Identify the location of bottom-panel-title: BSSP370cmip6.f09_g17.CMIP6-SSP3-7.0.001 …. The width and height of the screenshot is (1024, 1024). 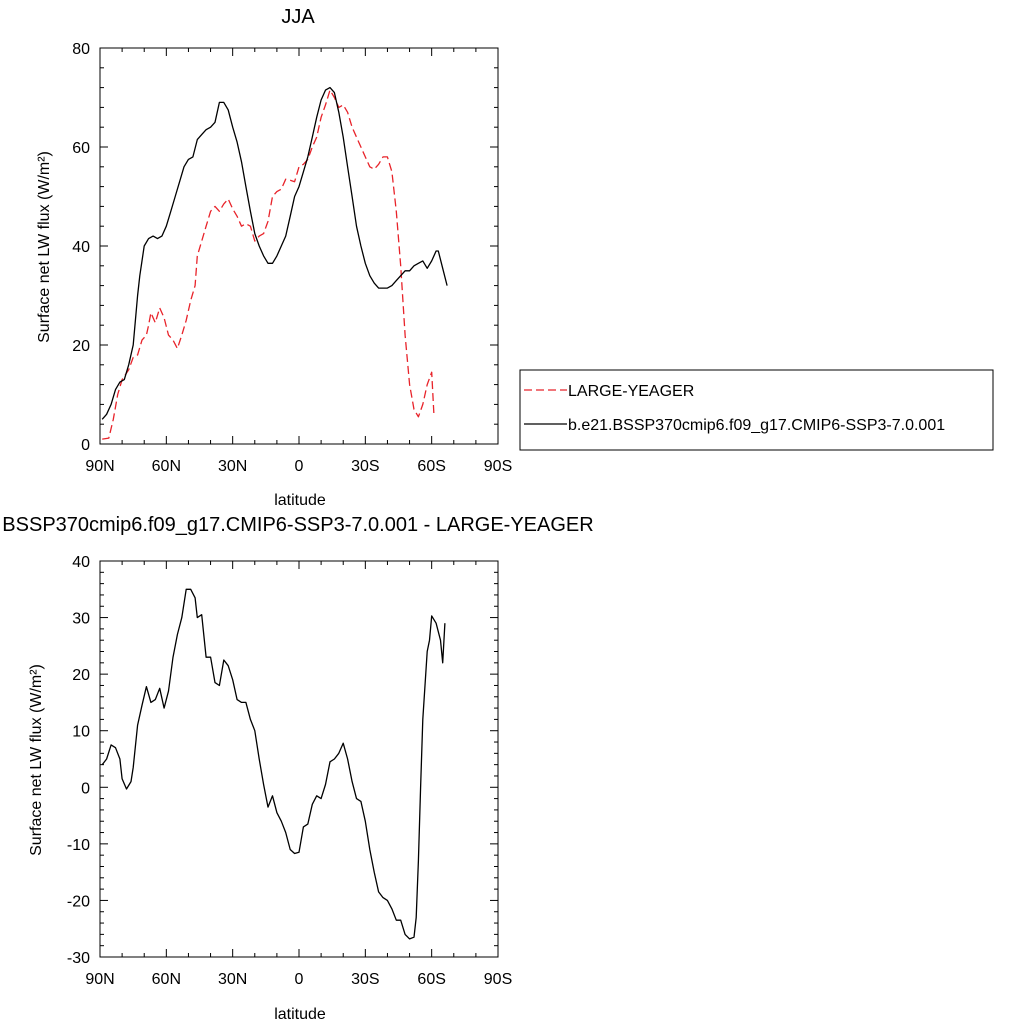
(297, 525).